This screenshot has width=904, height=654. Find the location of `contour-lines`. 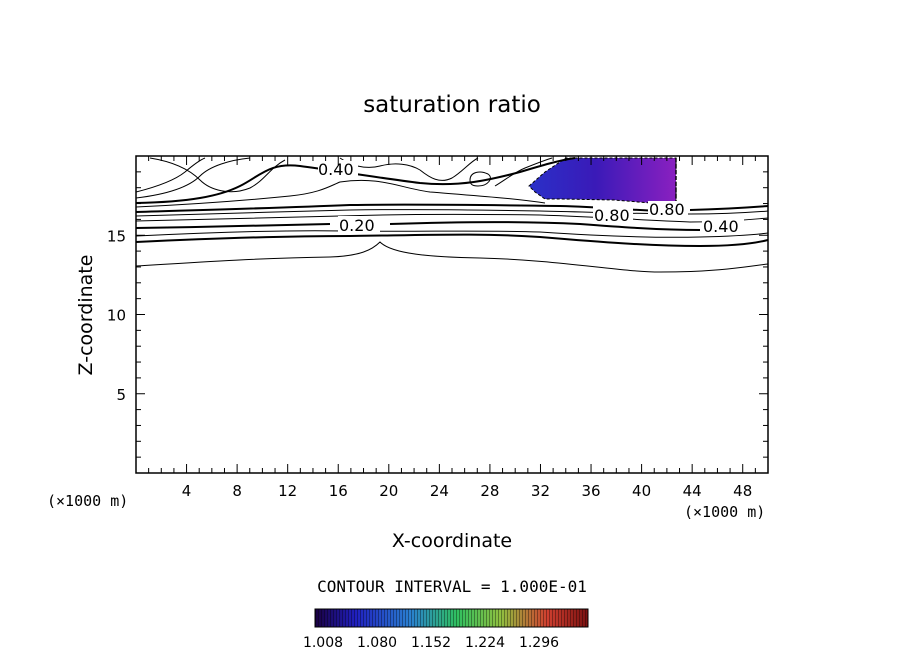

contour-lines is located at coordinates (452, 215).